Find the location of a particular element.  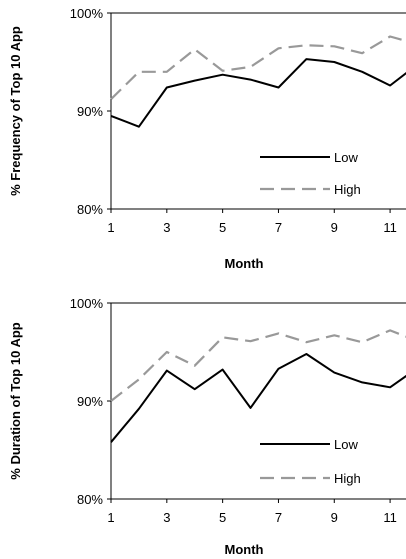

chart-1-series-high-line is located at coordinates (258, 365).